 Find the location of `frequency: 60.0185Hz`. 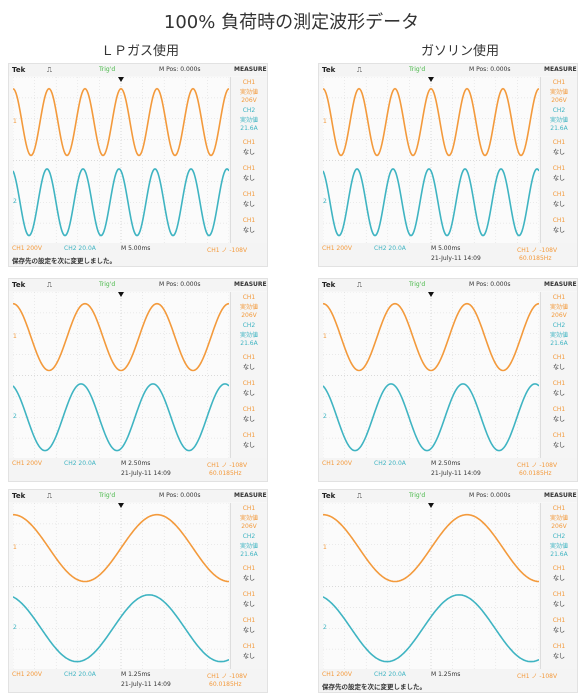

frequency: 60.0185Hz is located at coordinates (535, 258).